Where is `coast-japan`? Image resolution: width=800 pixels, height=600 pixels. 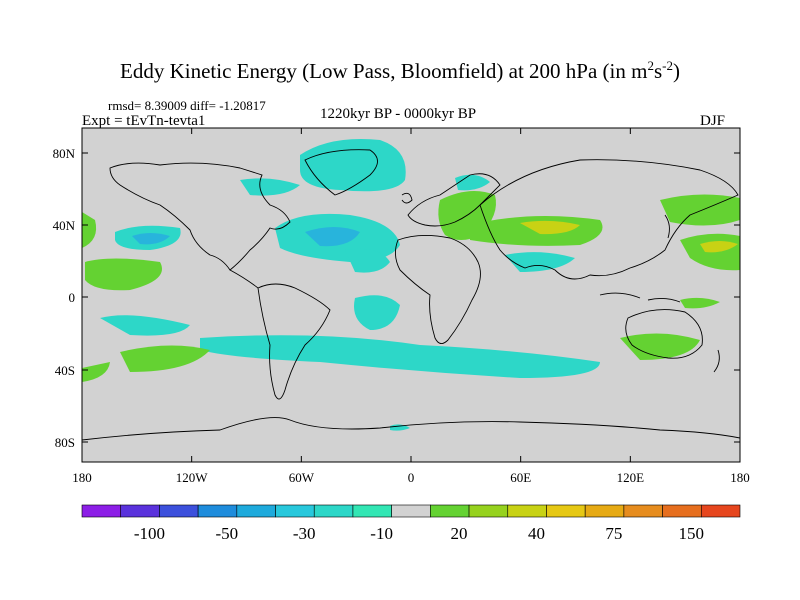 coast-japan is located at coordinates (667, 226).